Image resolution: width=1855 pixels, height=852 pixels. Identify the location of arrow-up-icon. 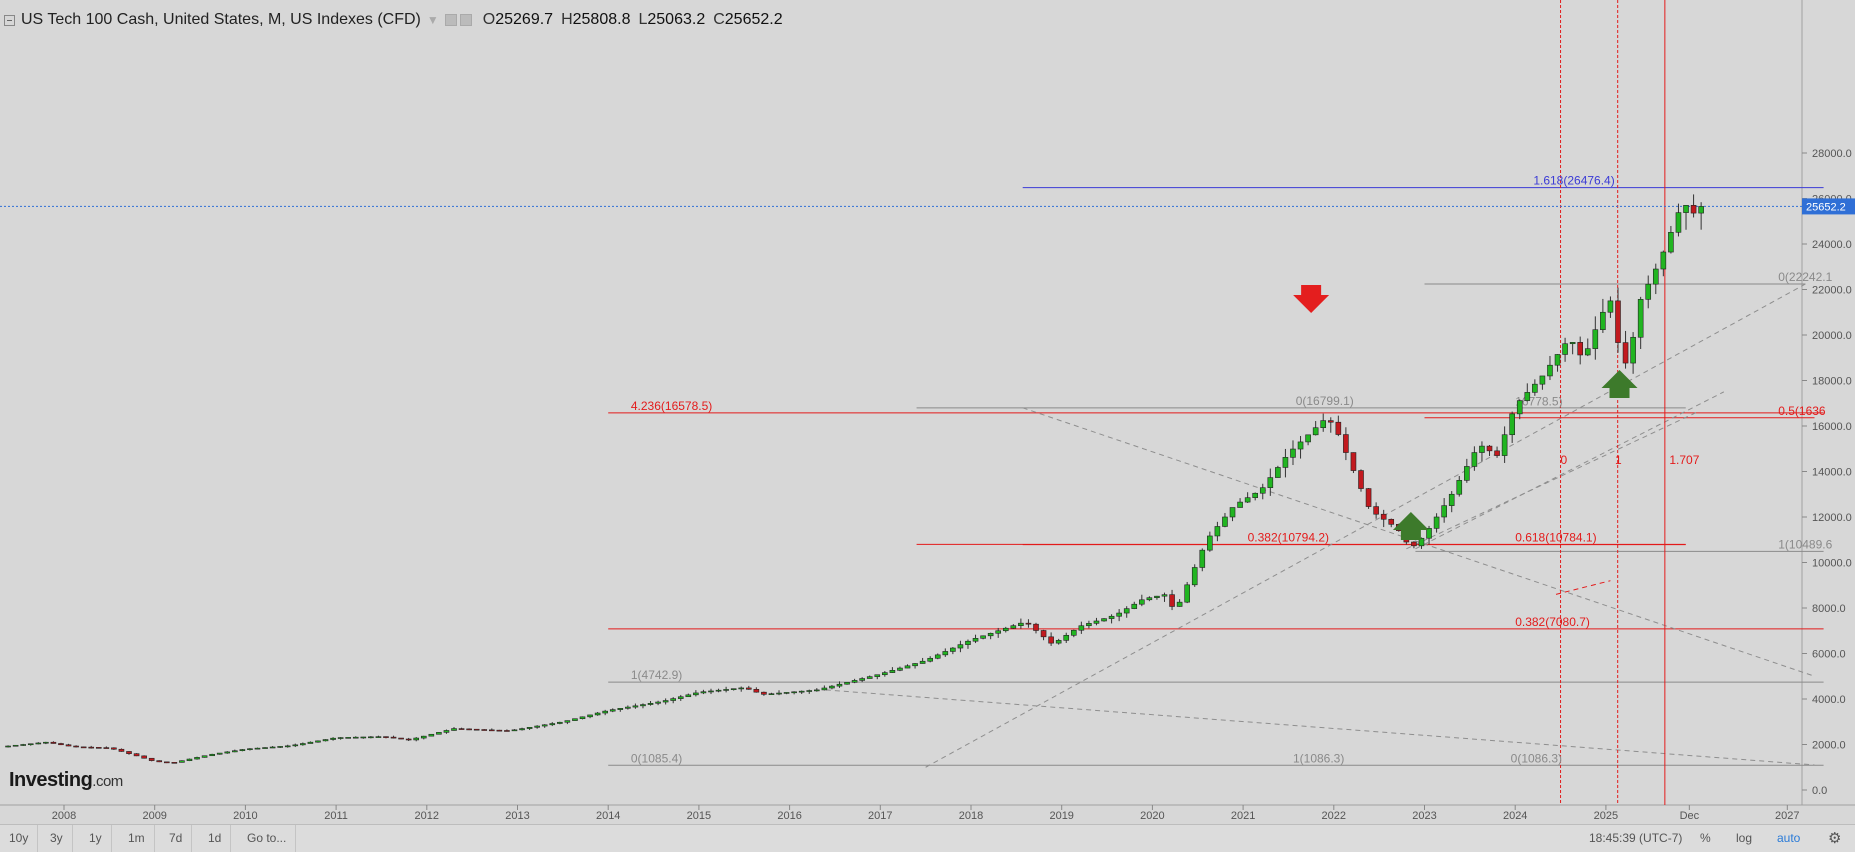
(1410, 526).